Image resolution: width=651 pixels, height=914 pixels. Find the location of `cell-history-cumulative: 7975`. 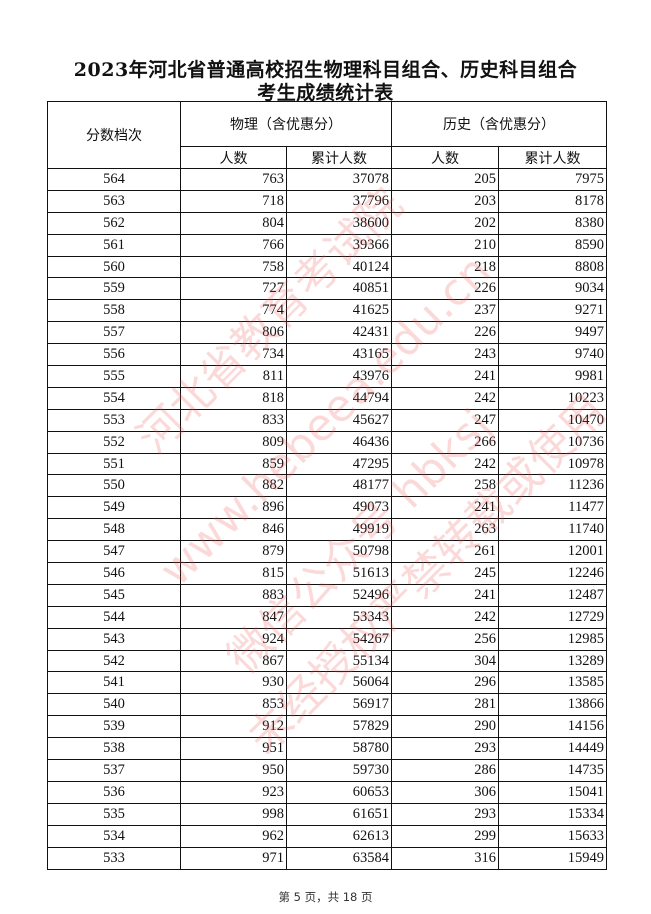

cell-history-cumulative: 7975 is located at coordinates (552, 179).